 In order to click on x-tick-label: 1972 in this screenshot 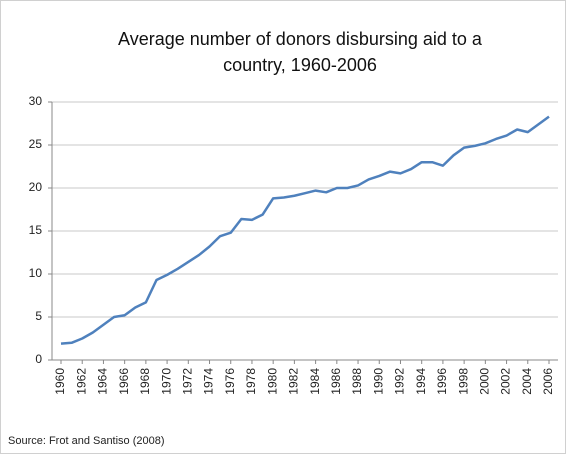, I will do `click(187, 381)`.